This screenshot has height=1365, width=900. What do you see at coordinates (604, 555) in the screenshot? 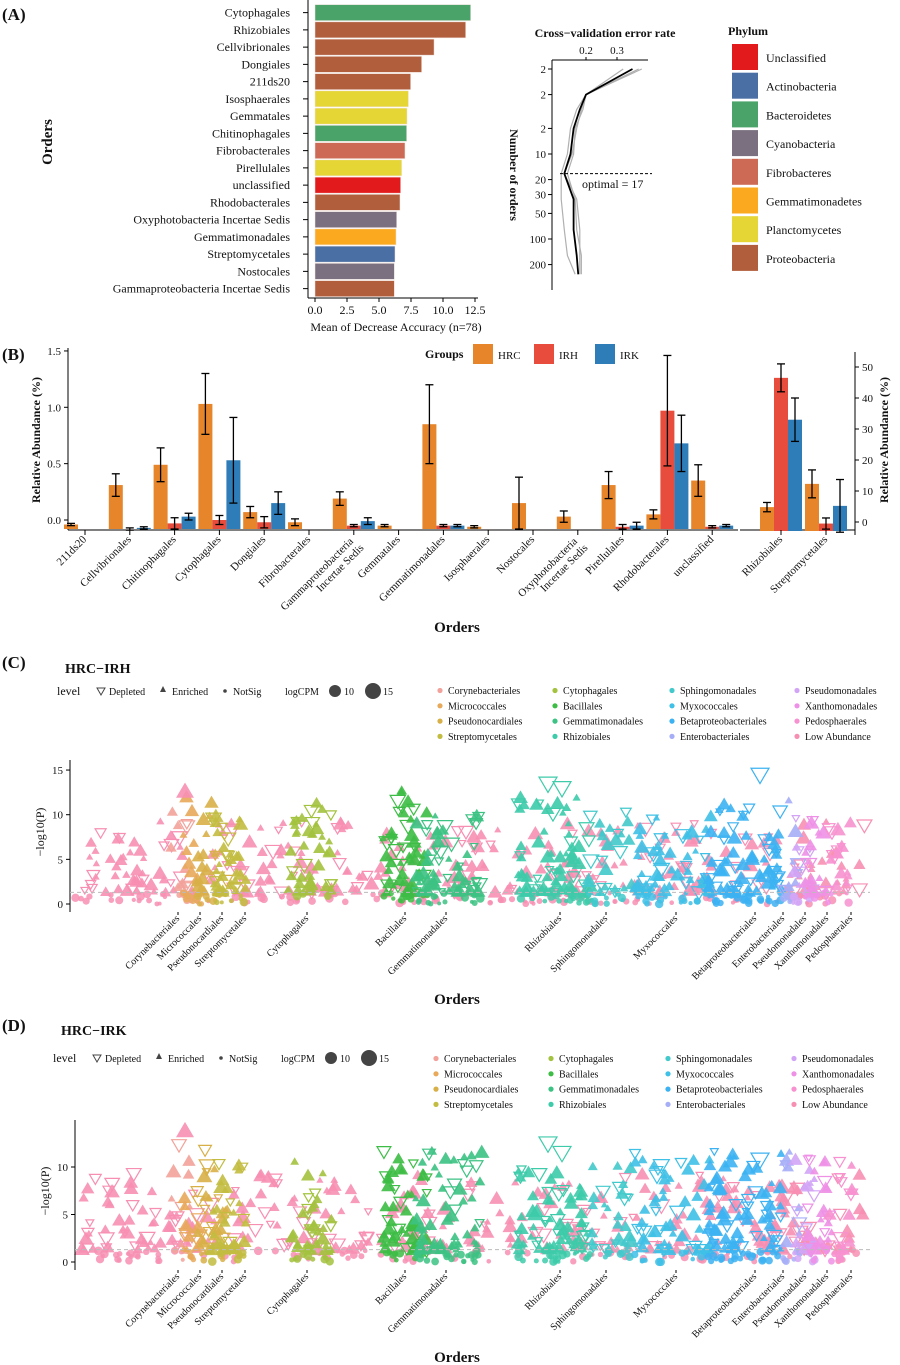
I see `b-x-tick-label: Pirellulales` at bounding box center [604, 555].